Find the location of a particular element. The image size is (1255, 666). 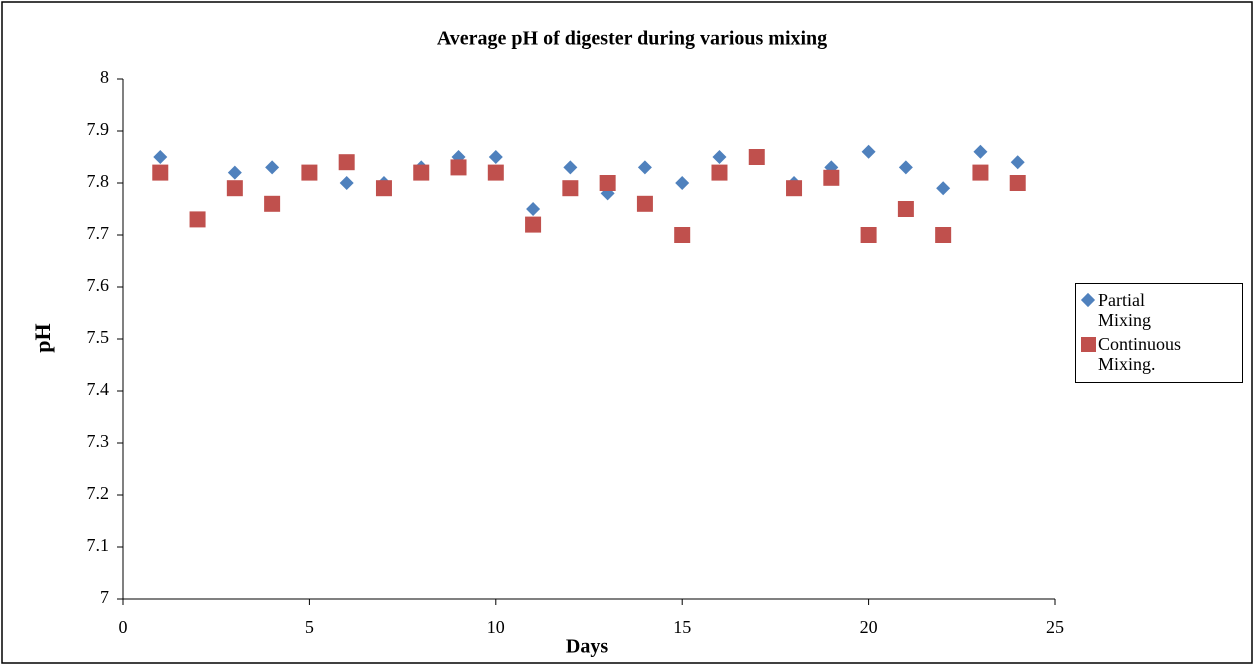

y-axis-title: pH is located at coordinates (42, 337).